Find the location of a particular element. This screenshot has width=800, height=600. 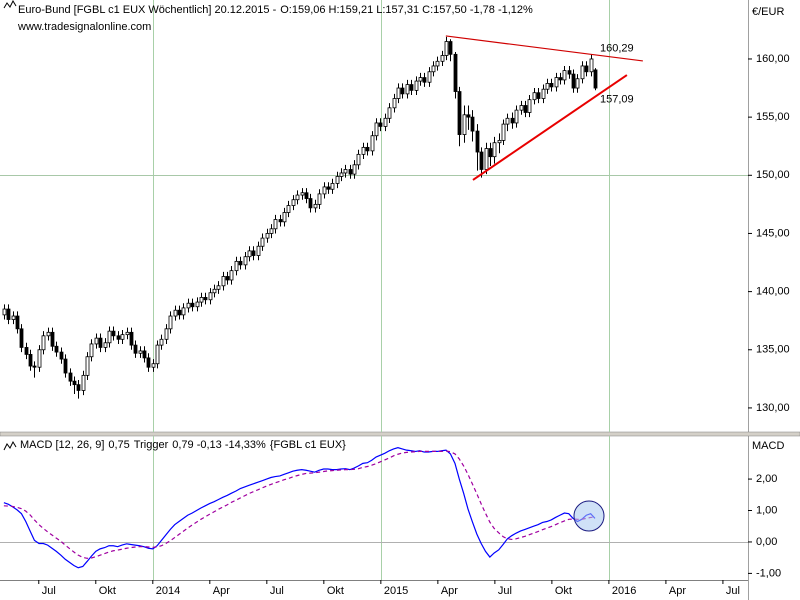

source: www.tradesignalonline.com is located at coordinates (84, 27).